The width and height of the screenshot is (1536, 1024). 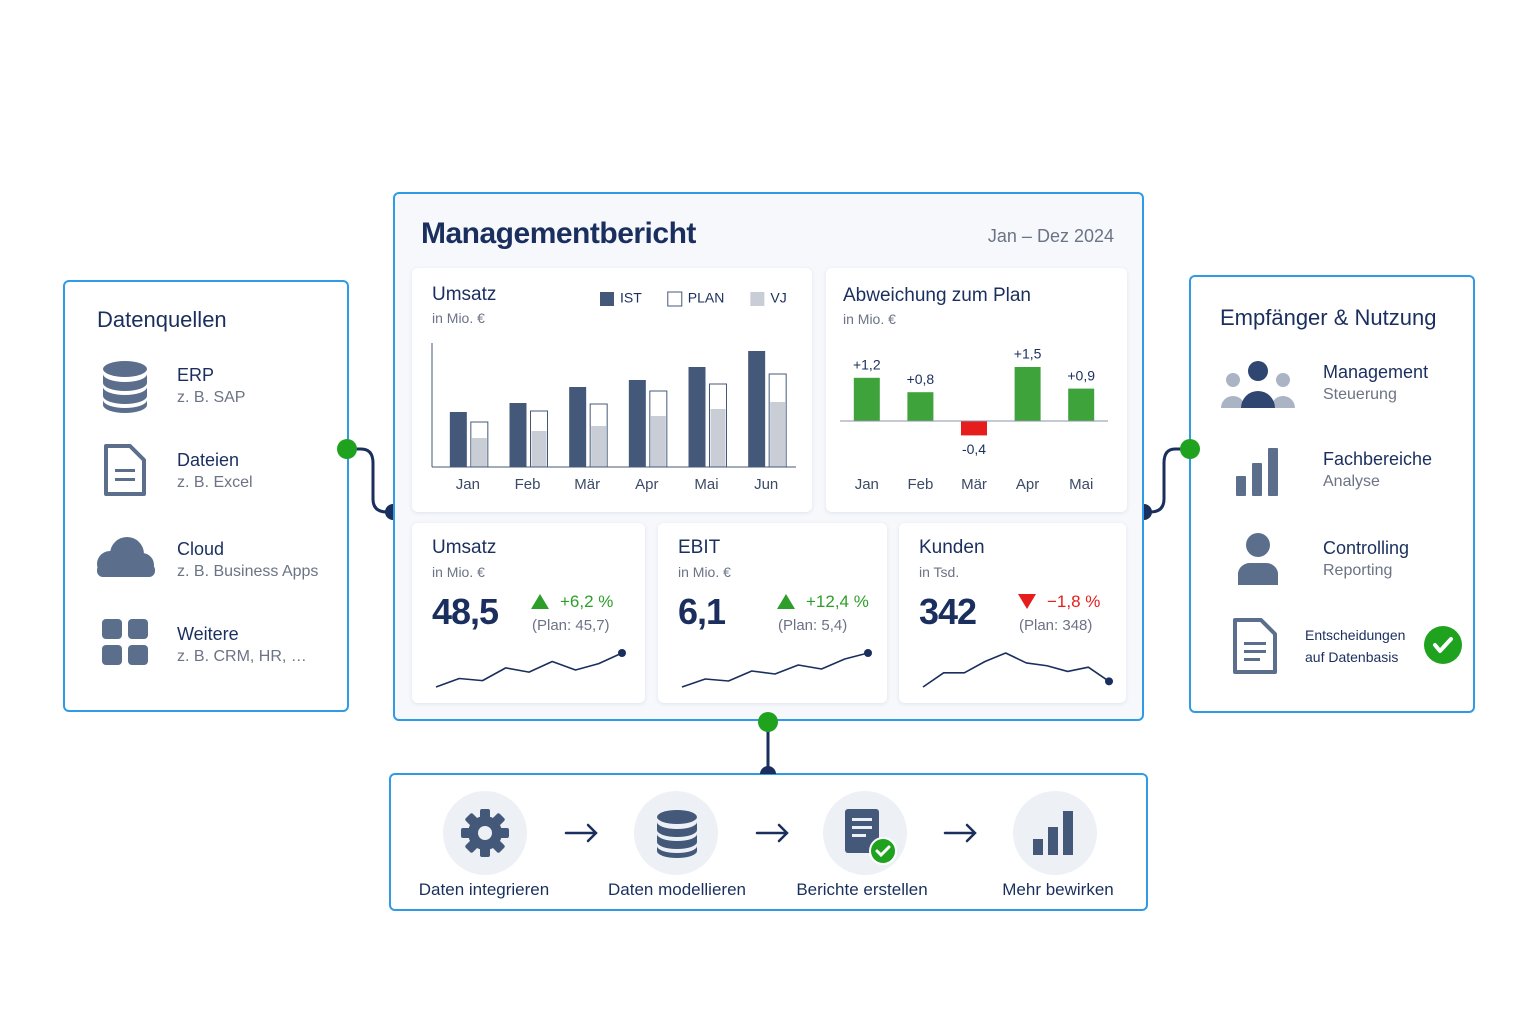 I want to click on legend-label: PLAN, so click(x=706, y=298).